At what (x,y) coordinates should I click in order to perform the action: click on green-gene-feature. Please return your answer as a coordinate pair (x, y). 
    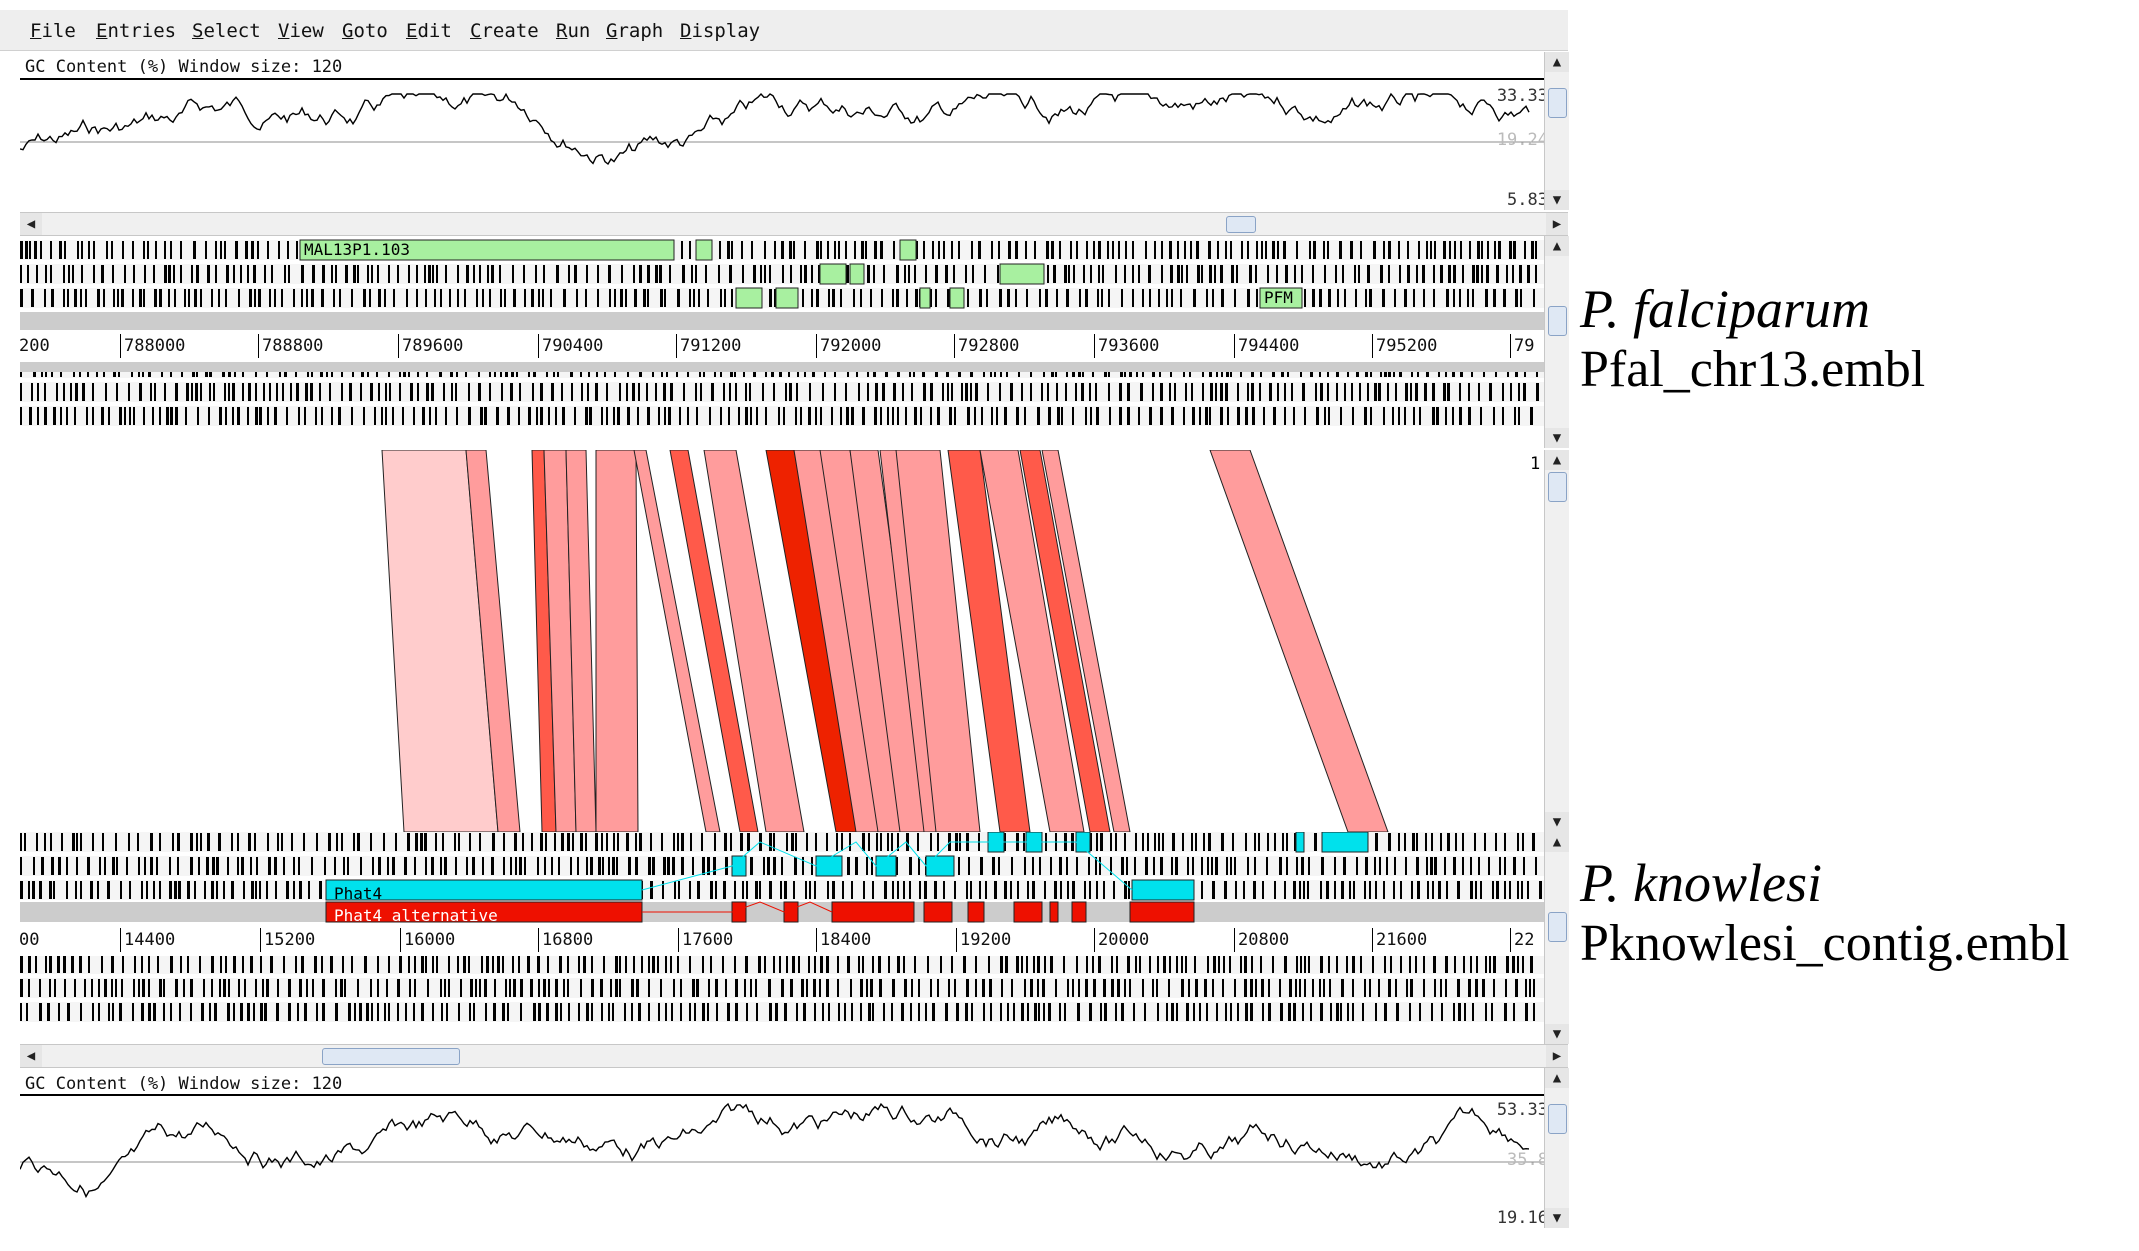
    Looking at the image, I should click on (1281, 298).